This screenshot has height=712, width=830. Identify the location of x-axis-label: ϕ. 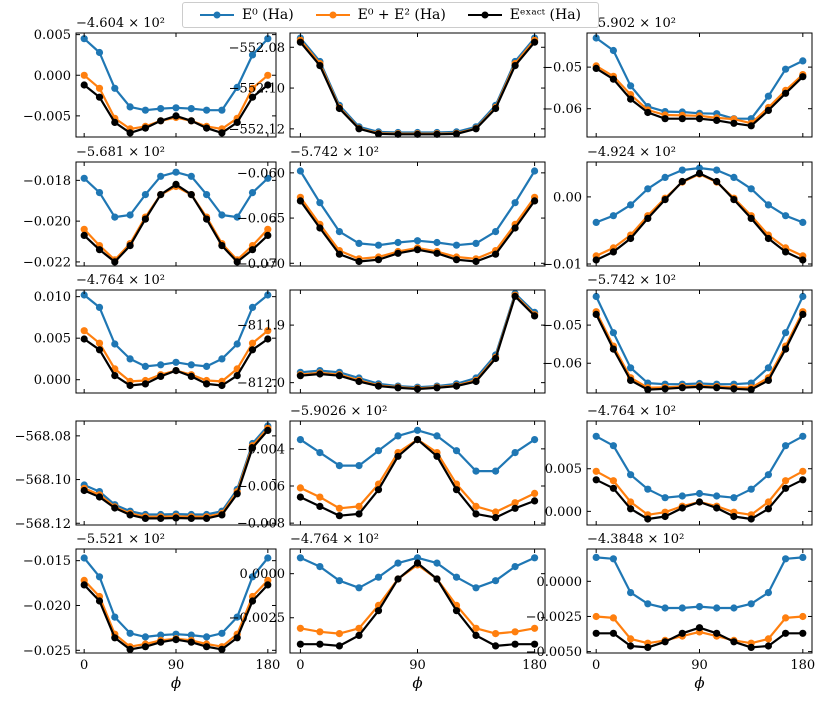
(176, 683).